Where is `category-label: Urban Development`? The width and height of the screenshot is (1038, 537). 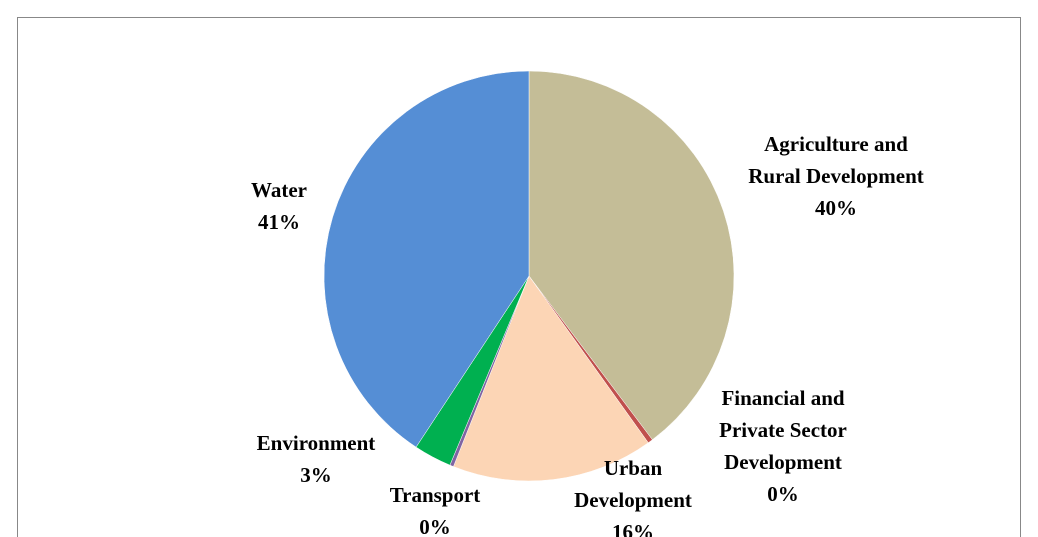 category-label: Urban Development is located at coordinates (633, 484).